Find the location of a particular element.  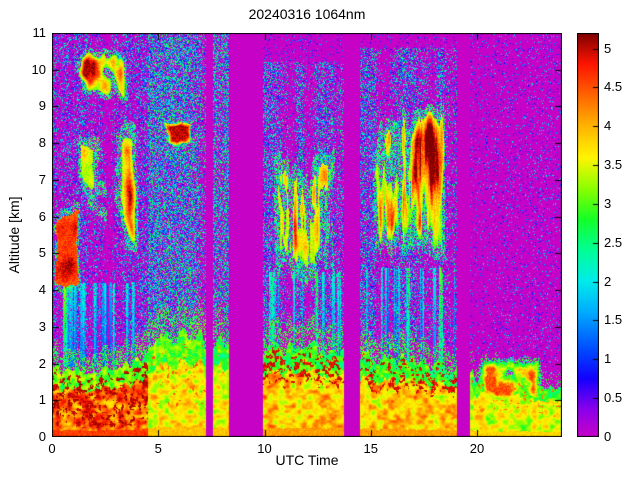

colorbar-tick-label: 3 is located at coordinates (608, 203).